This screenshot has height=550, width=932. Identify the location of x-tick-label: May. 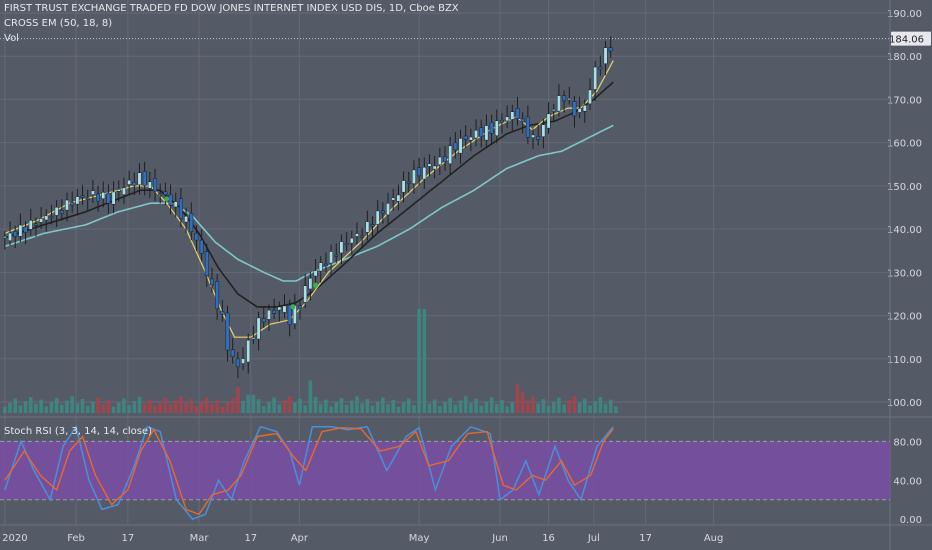
(419, 538).